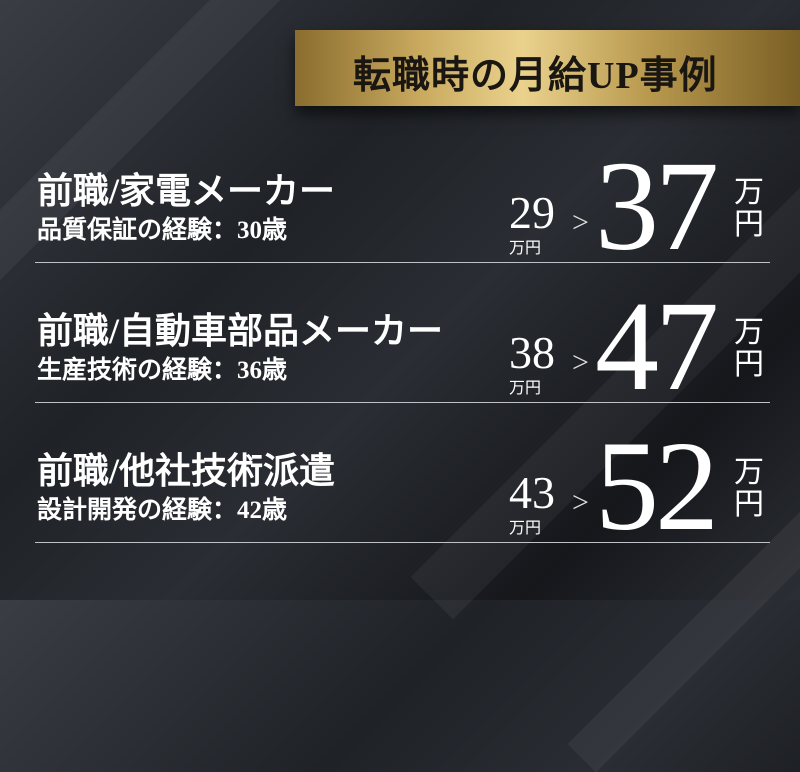 The image size is (800, 772). I want to click on title-banner: 転職時の月給UP事例, so click(547, 68).